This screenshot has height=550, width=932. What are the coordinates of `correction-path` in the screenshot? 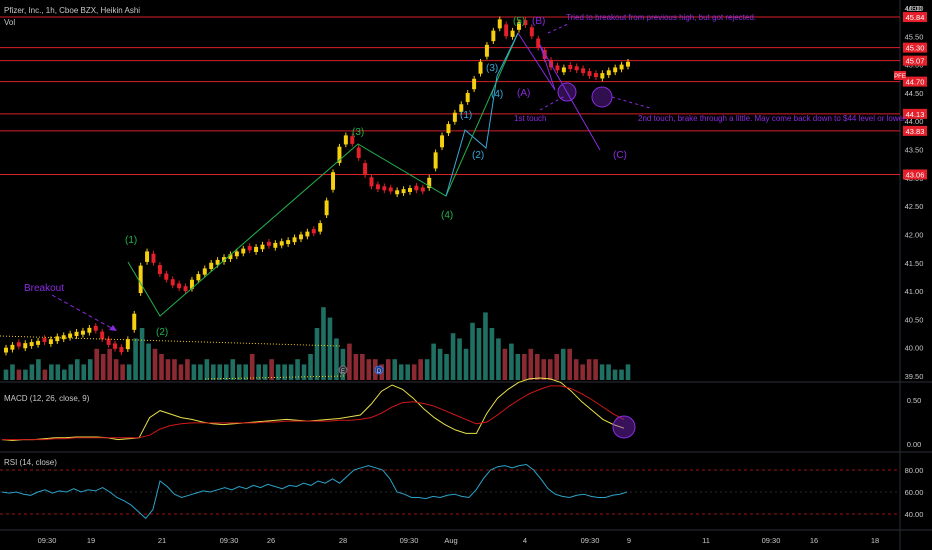 It's located at (559, 91).